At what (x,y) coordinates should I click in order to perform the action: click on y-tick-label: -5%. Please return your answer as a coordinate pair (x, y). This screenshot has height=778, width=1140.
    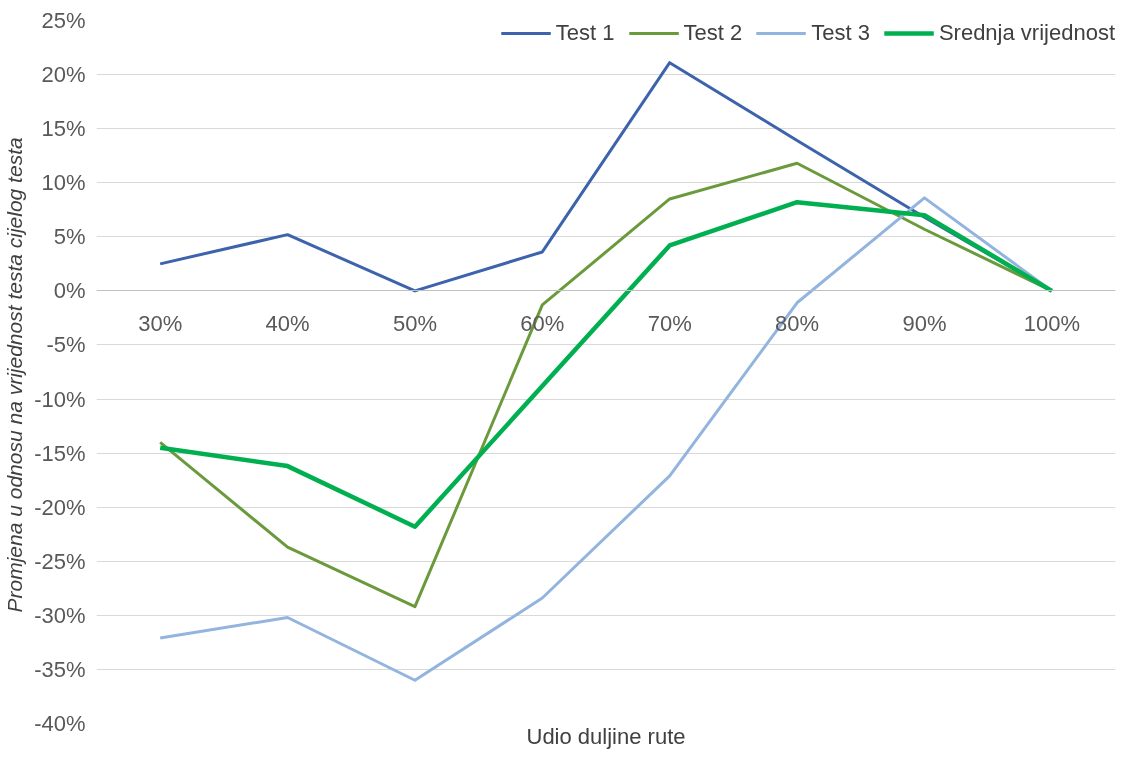
    Looking at the image, I should click on (66, 345).